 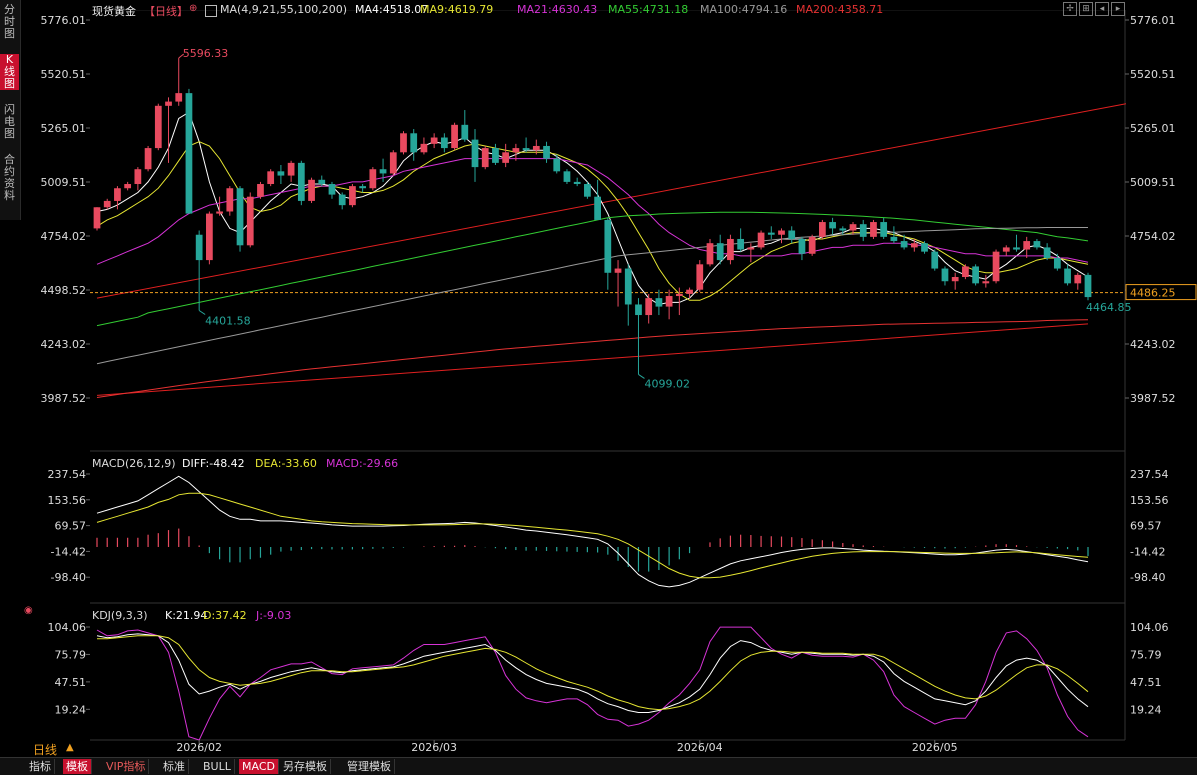 What do you see at coordinates (592, 269) in the screenshot?
I see `ma-line-ma55` at bounding box center [592, 269].